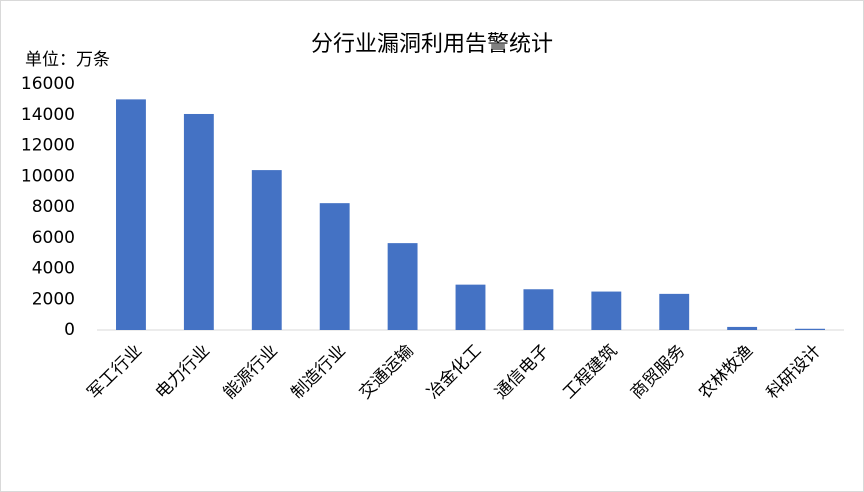  What do you see at coordinates (432, 44) in the screenshot?
I see `chart-title: 分行业漏洞利用告警统计` at bounding box center [432, 44].